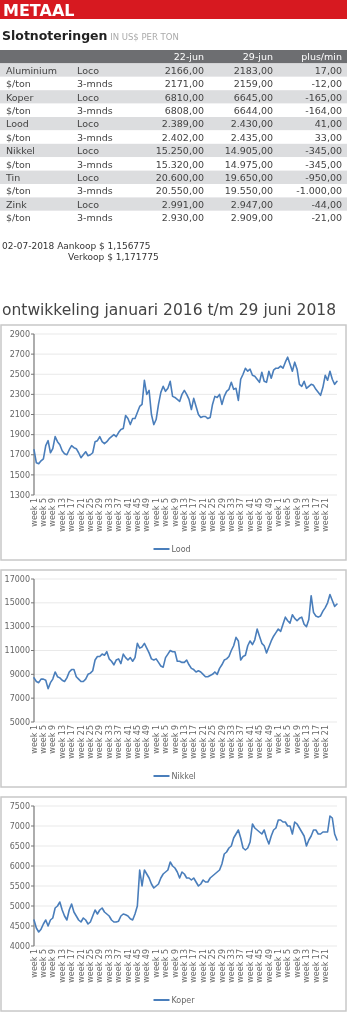 The height and width of the screenshot is (1024, 347). Describe the element at coordinates (326, 84) in the screenshot. I see `text: -12,00` at that location.